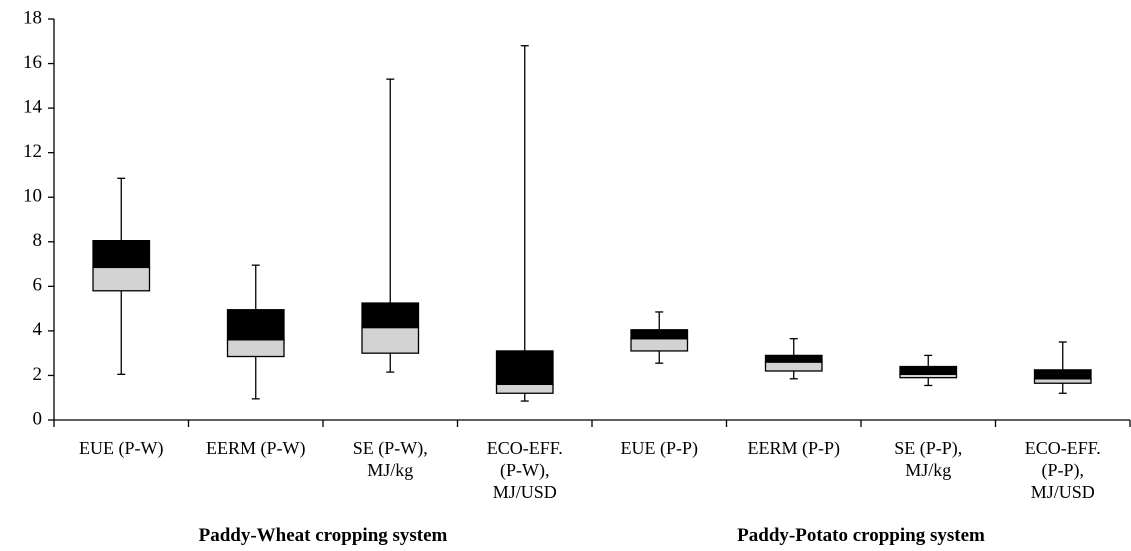 The image size is (1131, 551). I want to click on y-tick-label: 14, so click(33, 106).